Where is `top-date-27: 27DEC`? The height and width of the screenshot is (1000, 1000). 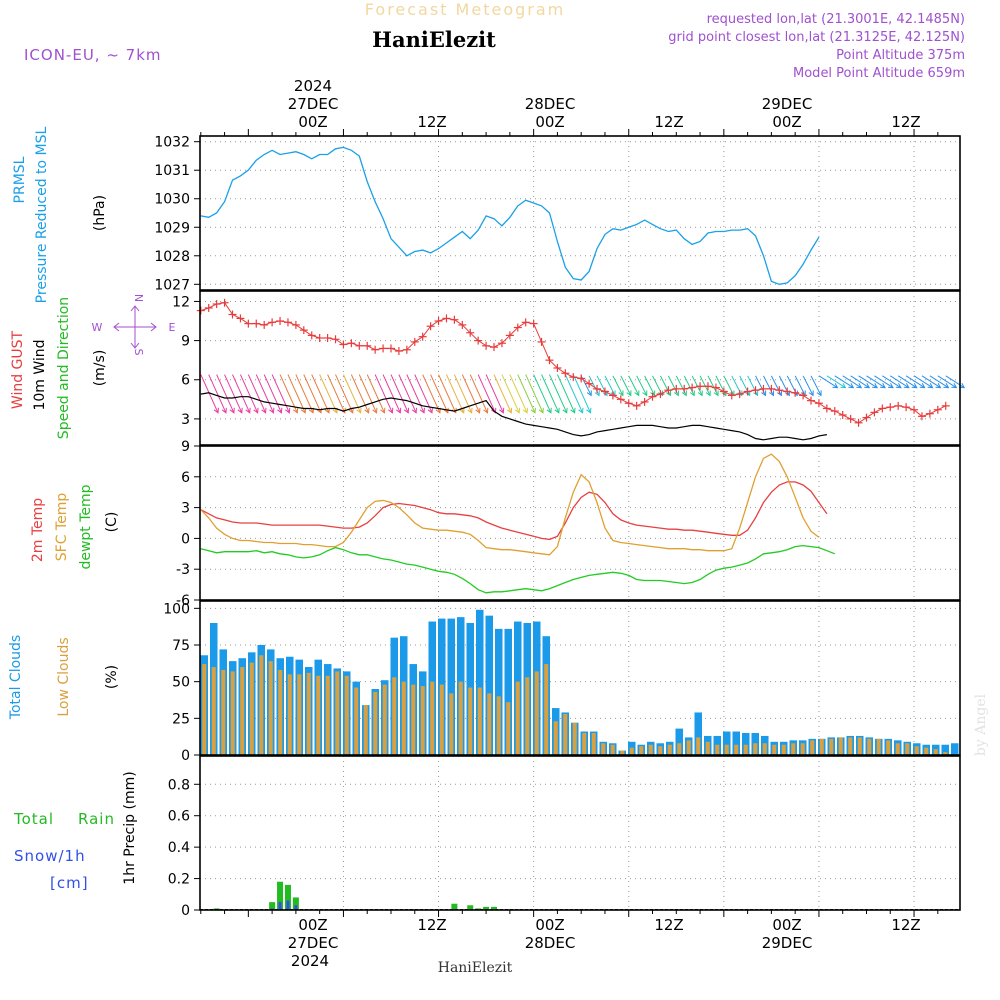
top-date-27: 27DEC is located at coordinates (313, 104).